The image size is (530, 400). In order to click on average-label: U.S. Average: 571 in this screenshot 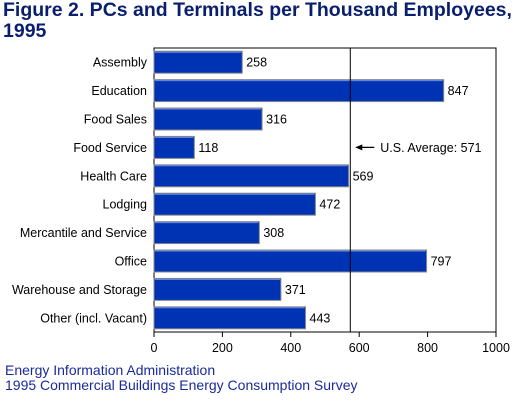, I will do `click(430, 148)`.